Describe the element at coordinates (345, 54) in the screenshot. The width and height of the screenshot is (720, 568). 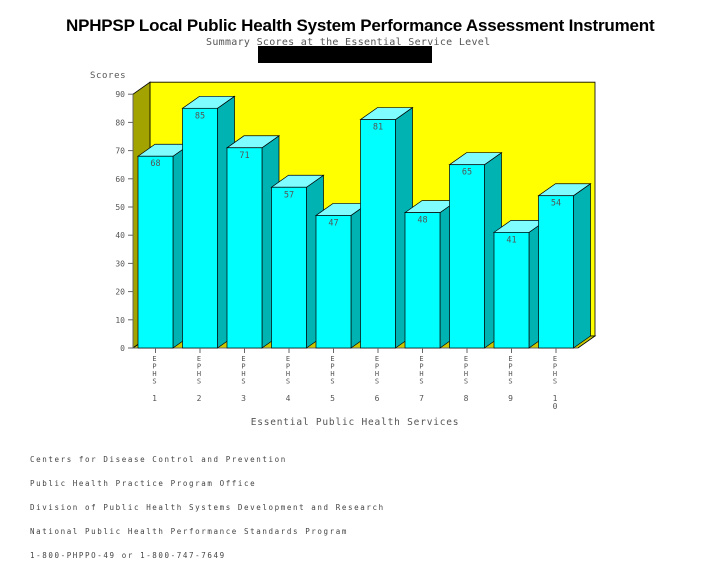
I see `redaction-bar` at that location.